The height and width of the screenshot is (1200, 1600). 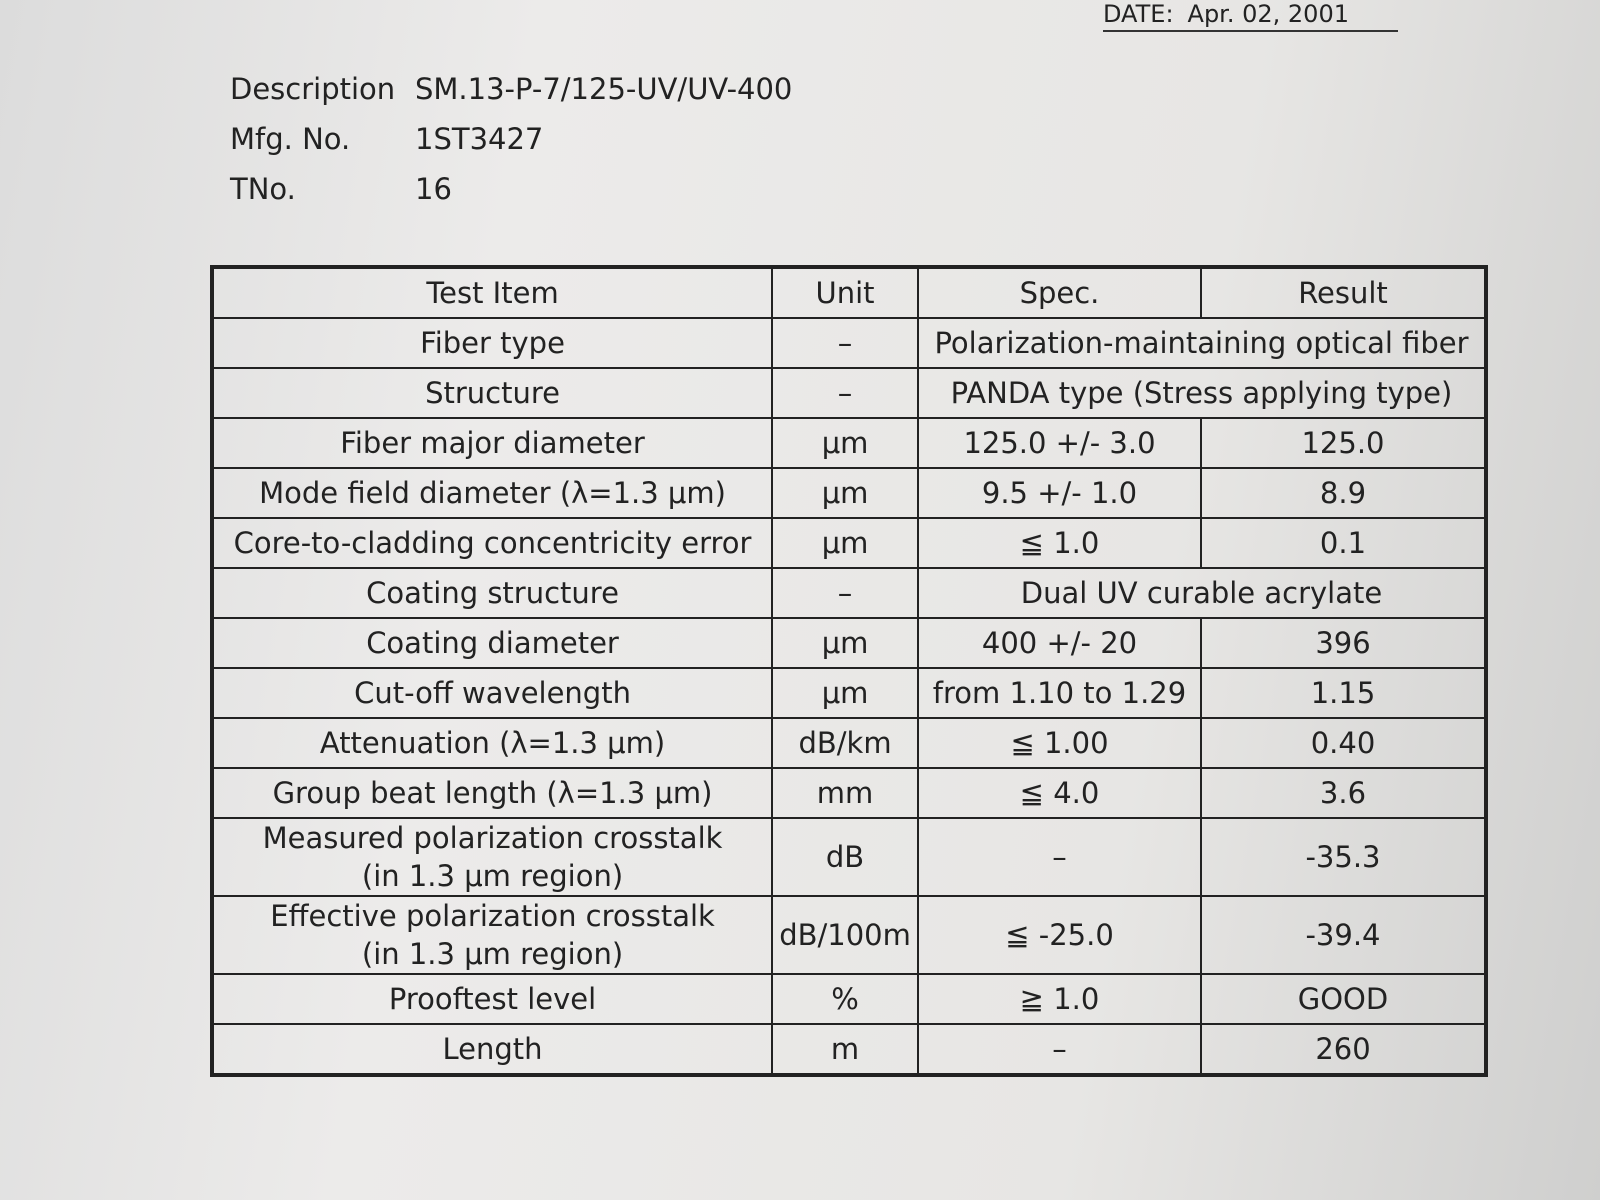 What do you see at coordinates (313, 89) in the screenshot?
I see `meta-label: Description` at bounding box center [313, 89].